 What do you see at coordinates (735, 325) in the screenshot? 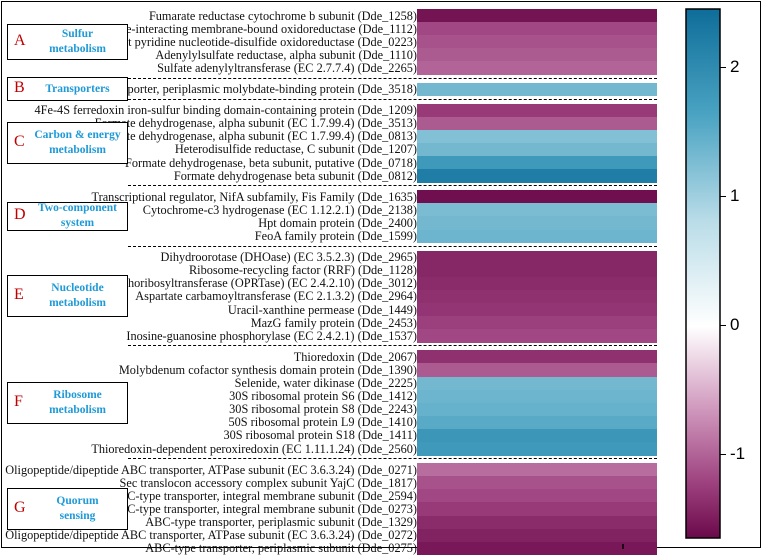
I see `colorbar-tick-label: 0` at bounding box center [735, 325].